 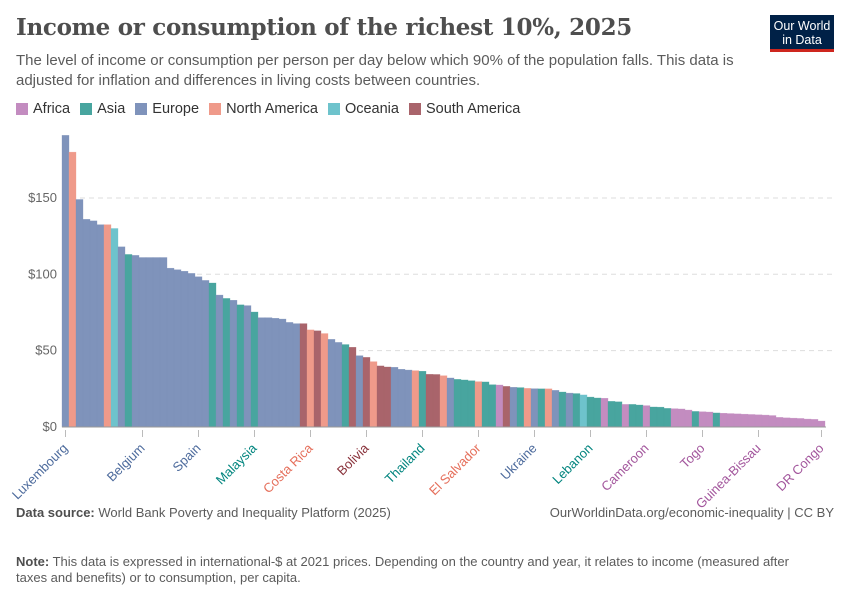 I want to click on x-tick-label: DR Congo, so click(x=800, y=468).